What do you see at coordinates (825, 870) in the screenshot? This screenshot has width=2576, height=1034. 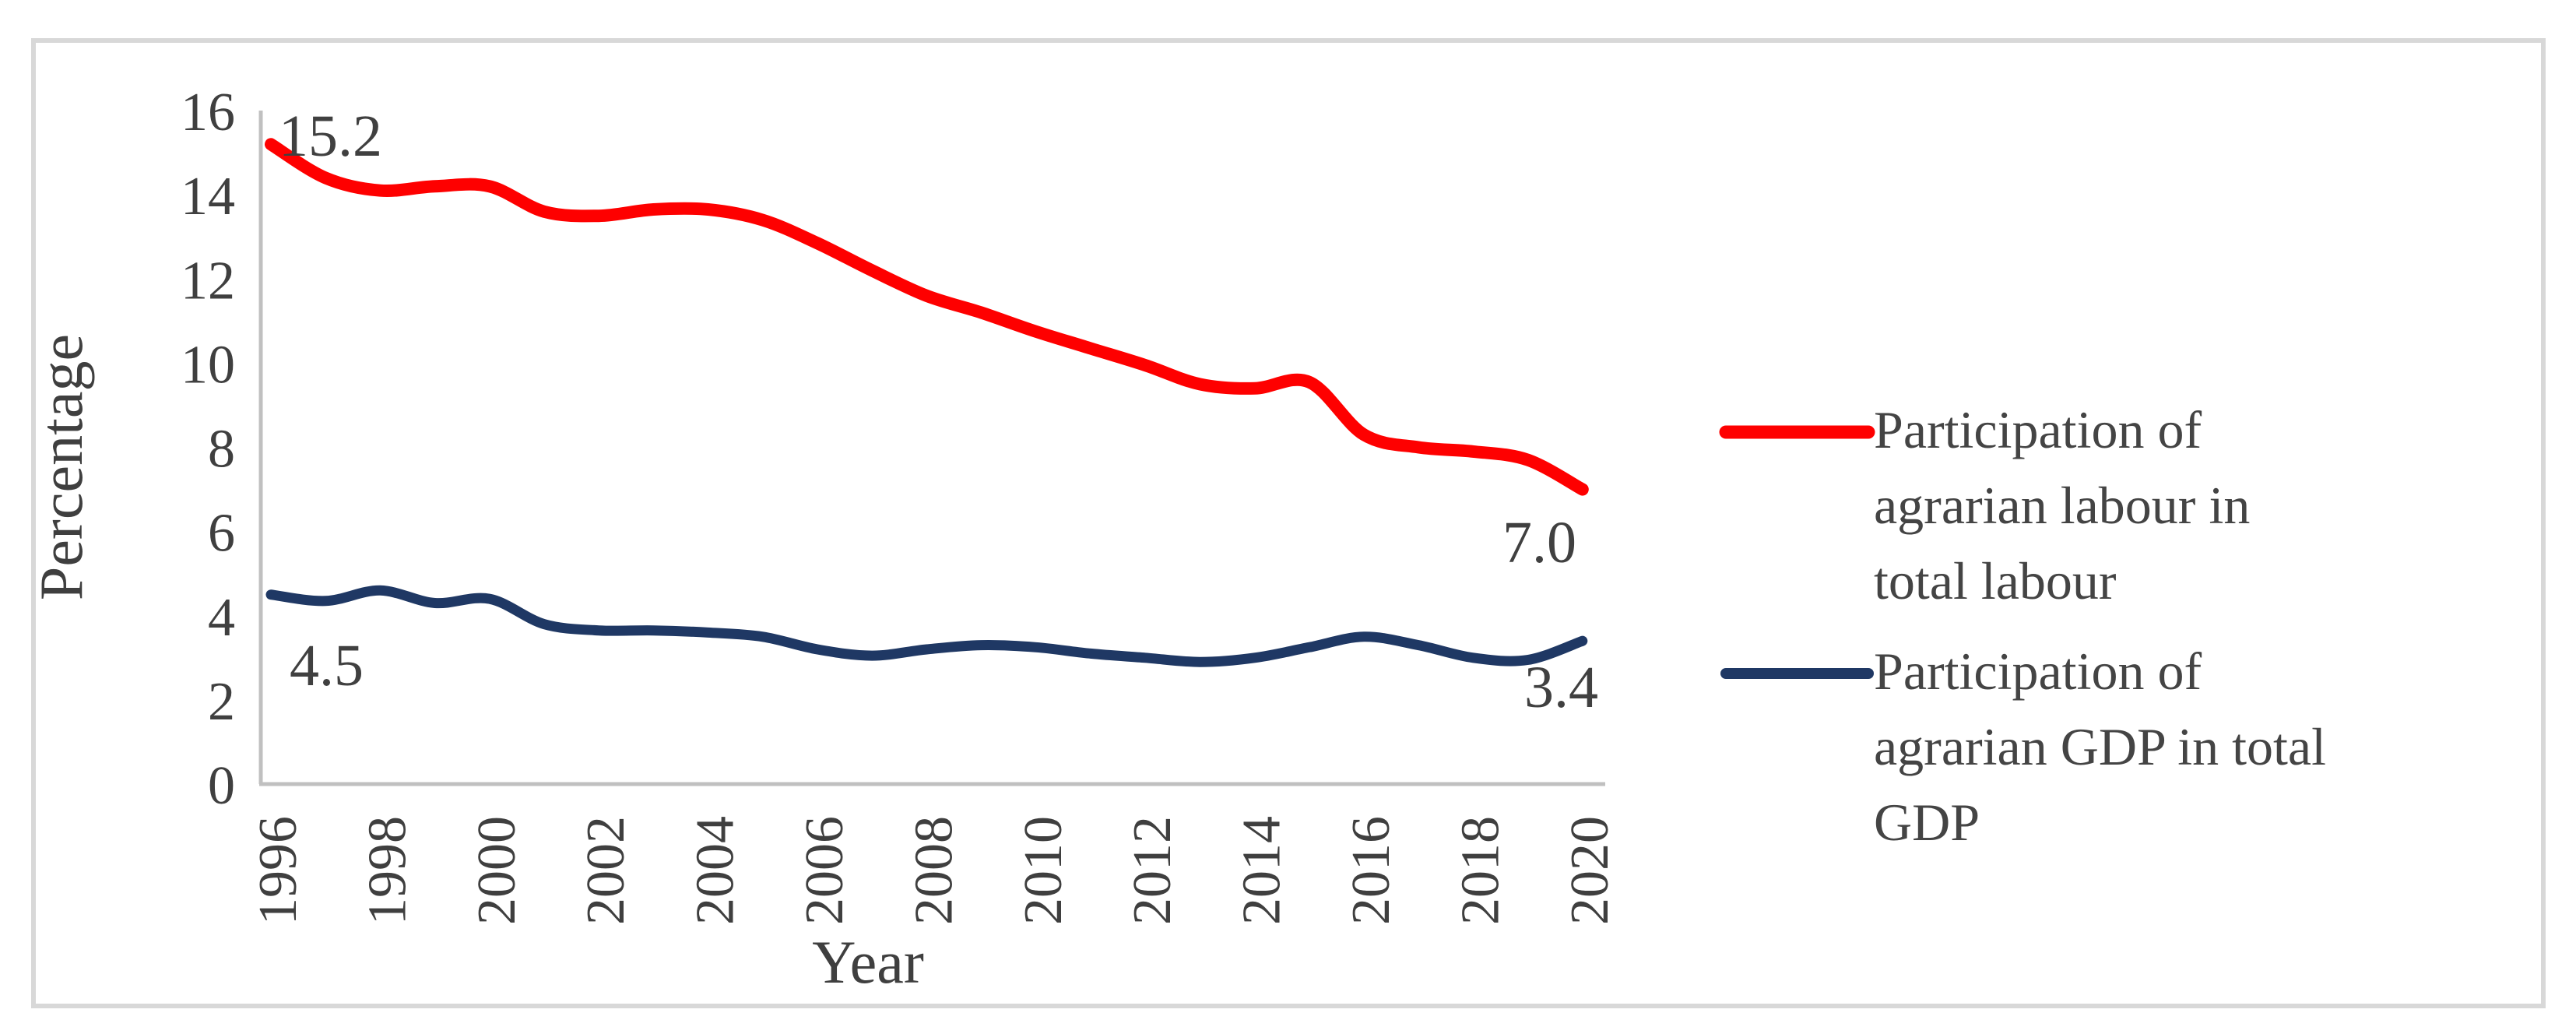 I see `x-tick-label: 2006` at bounding box center [825, 870].